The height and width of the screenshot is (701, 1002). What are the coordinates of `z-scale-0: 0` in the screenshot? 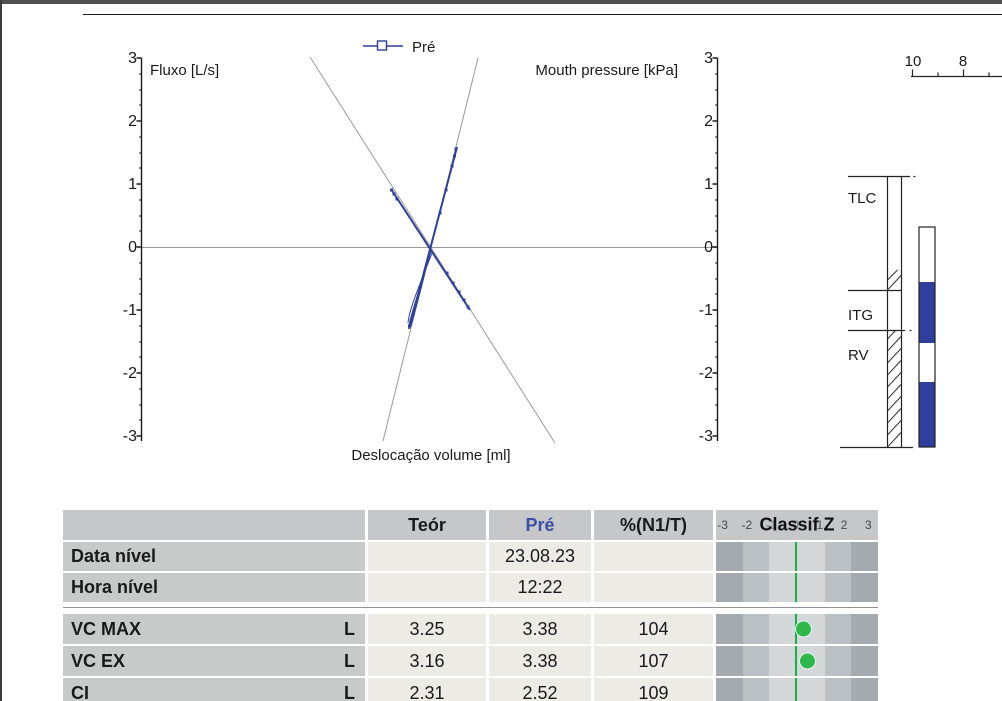 It's located at (795, 525).